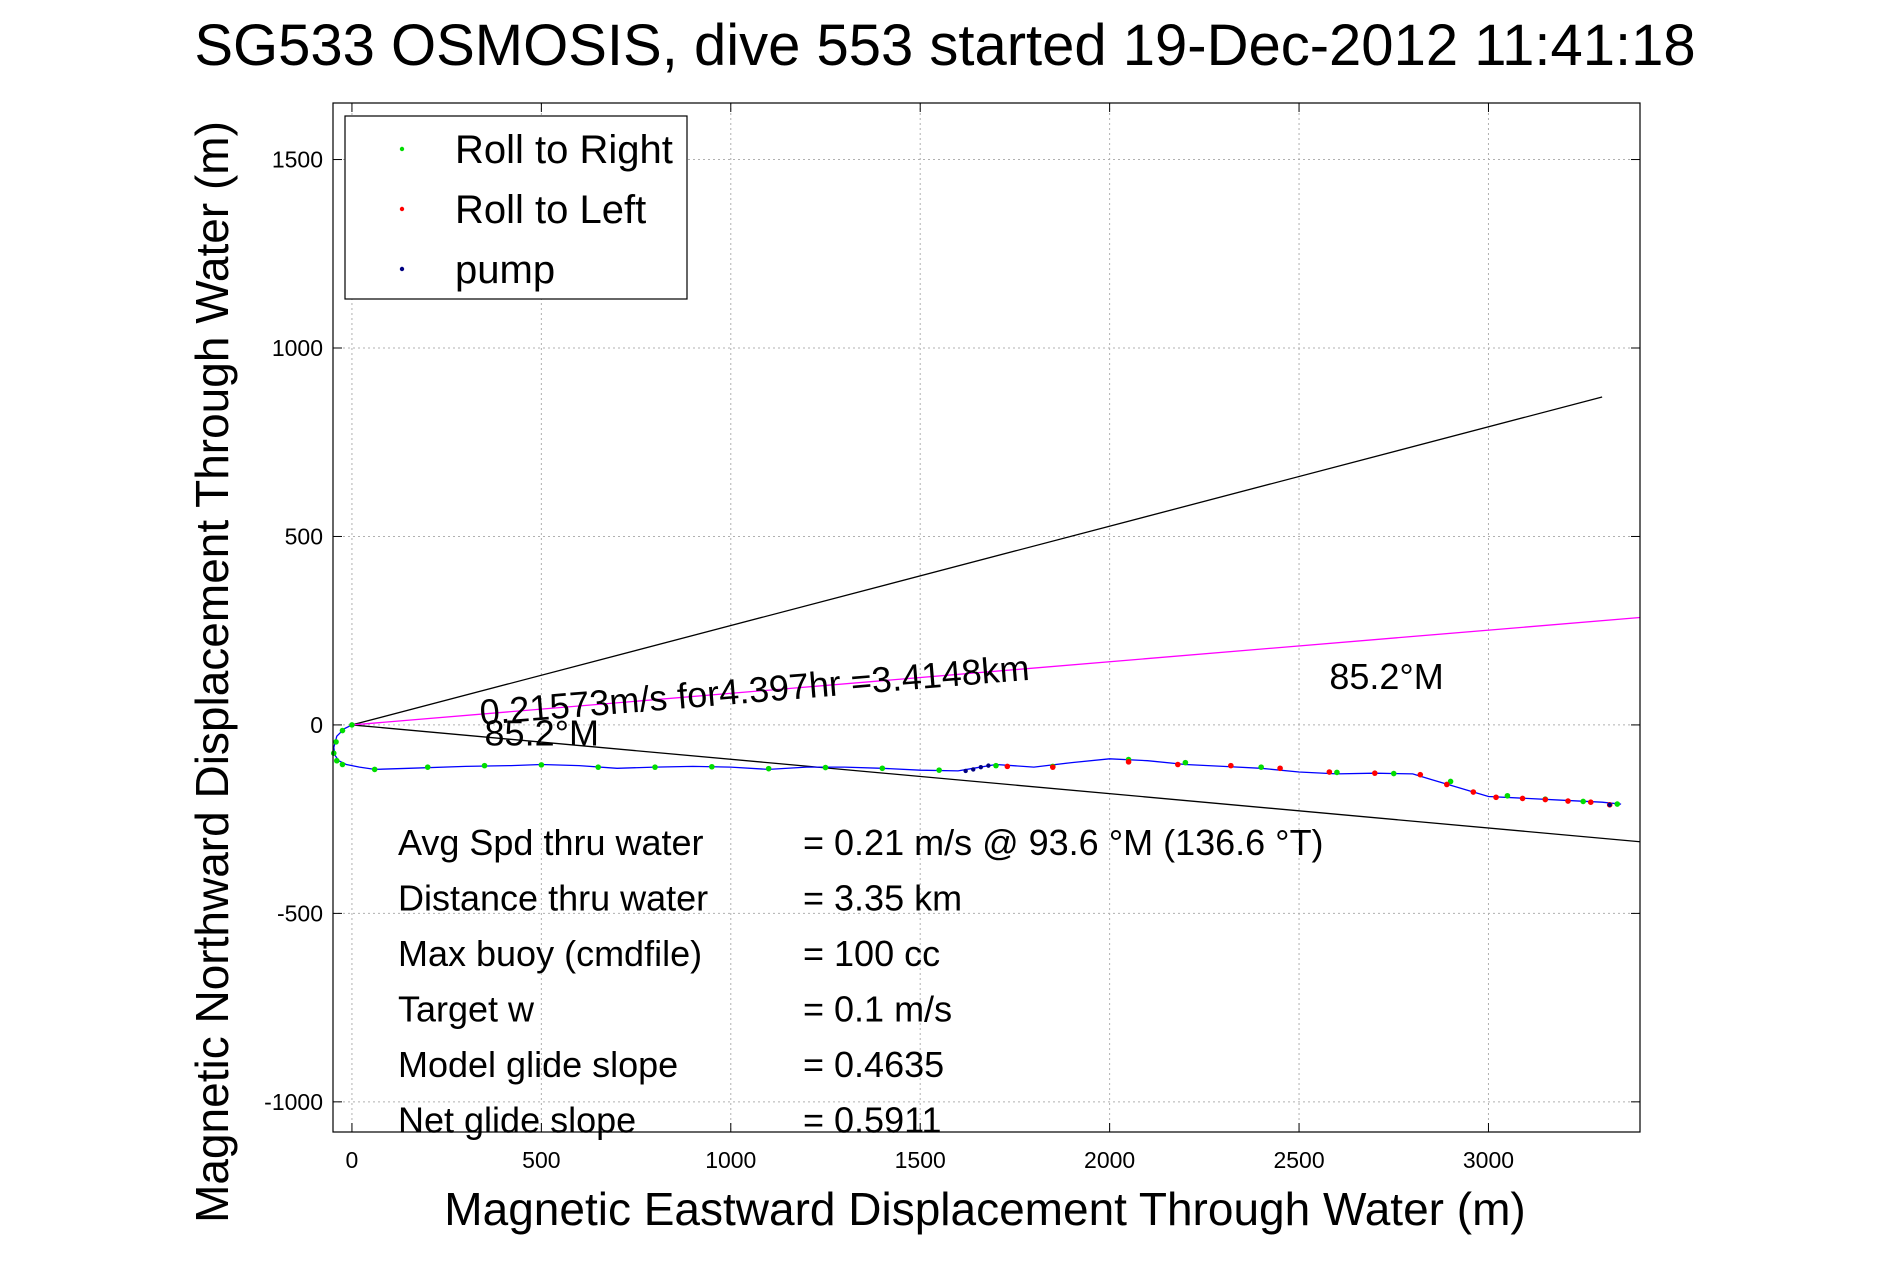 The width and height of the screenshot is (1891, 1262). What do you see at coordinates (550, 953) in the screenshot?
I see `stat-label: Max buoy (cmdfile)` at bounding box center [550, 953].